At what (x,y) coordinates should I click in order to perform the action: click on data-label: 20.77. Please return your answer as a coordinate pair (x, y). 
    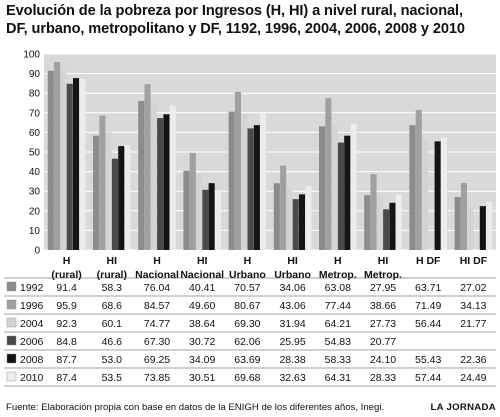
    Looking at the image, I should click on (383, 342).